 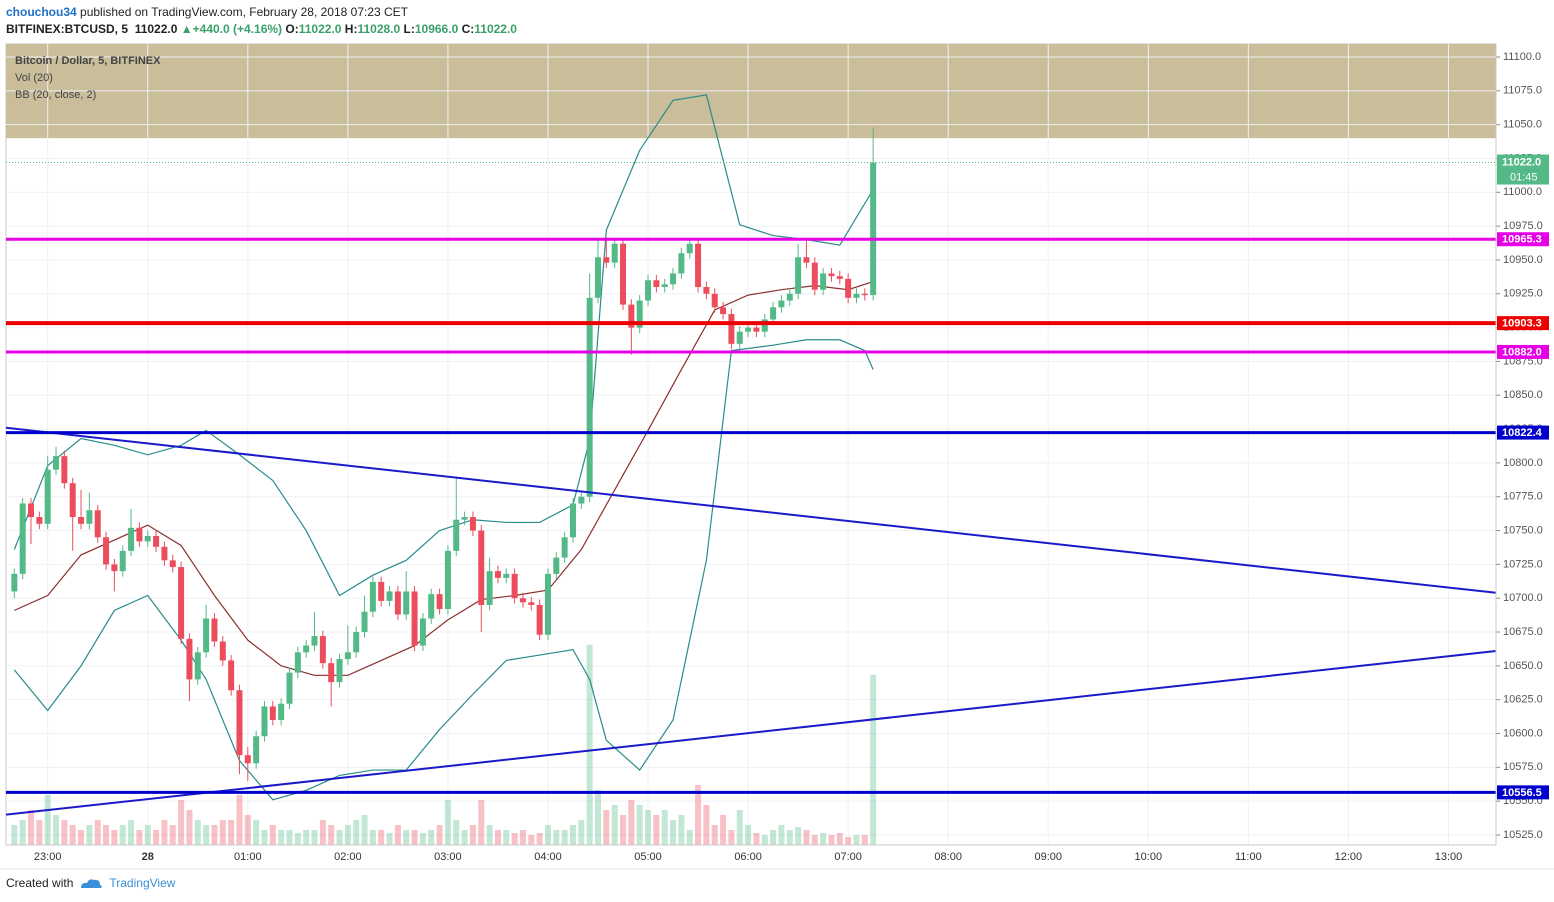 I want to click on y-tick-label: 11075.0, so click(x=1522, y=91).